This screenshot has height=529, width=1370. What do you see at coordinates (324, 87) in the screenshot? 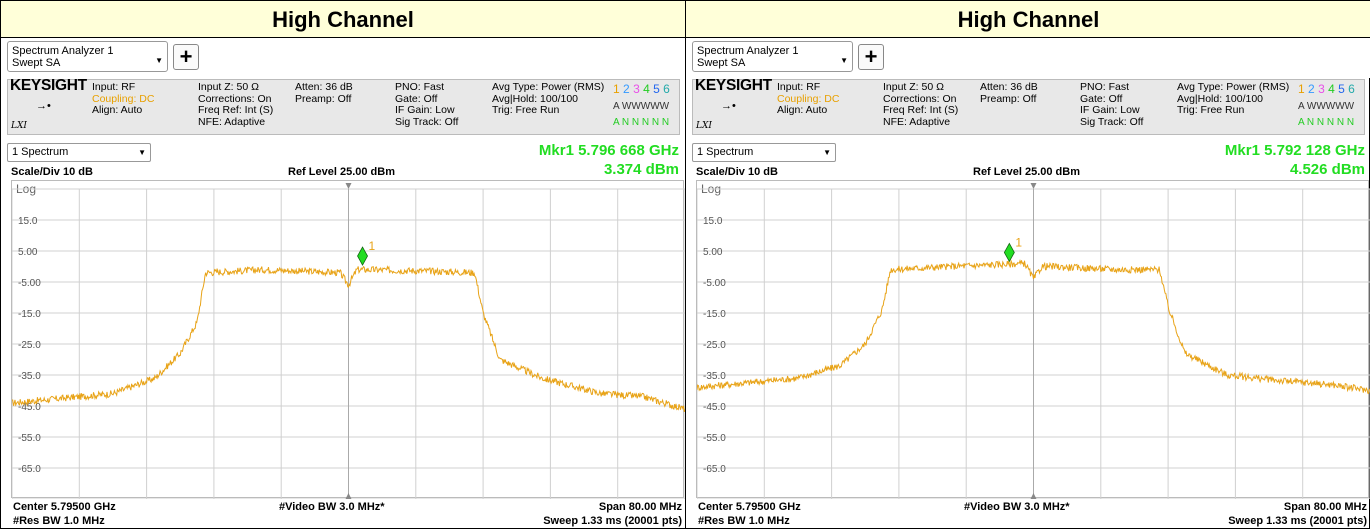
I see `atten-label: Atten: 36 dB` at bounding box center [324, 87].